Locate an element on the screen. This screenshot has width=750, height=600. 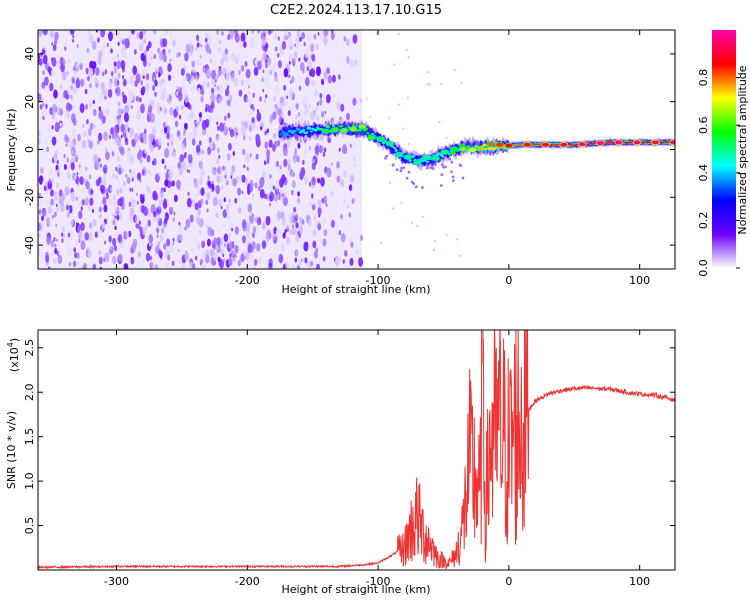
spectrogram-y-tick-label: 0 is located at coordinates (29, 149).